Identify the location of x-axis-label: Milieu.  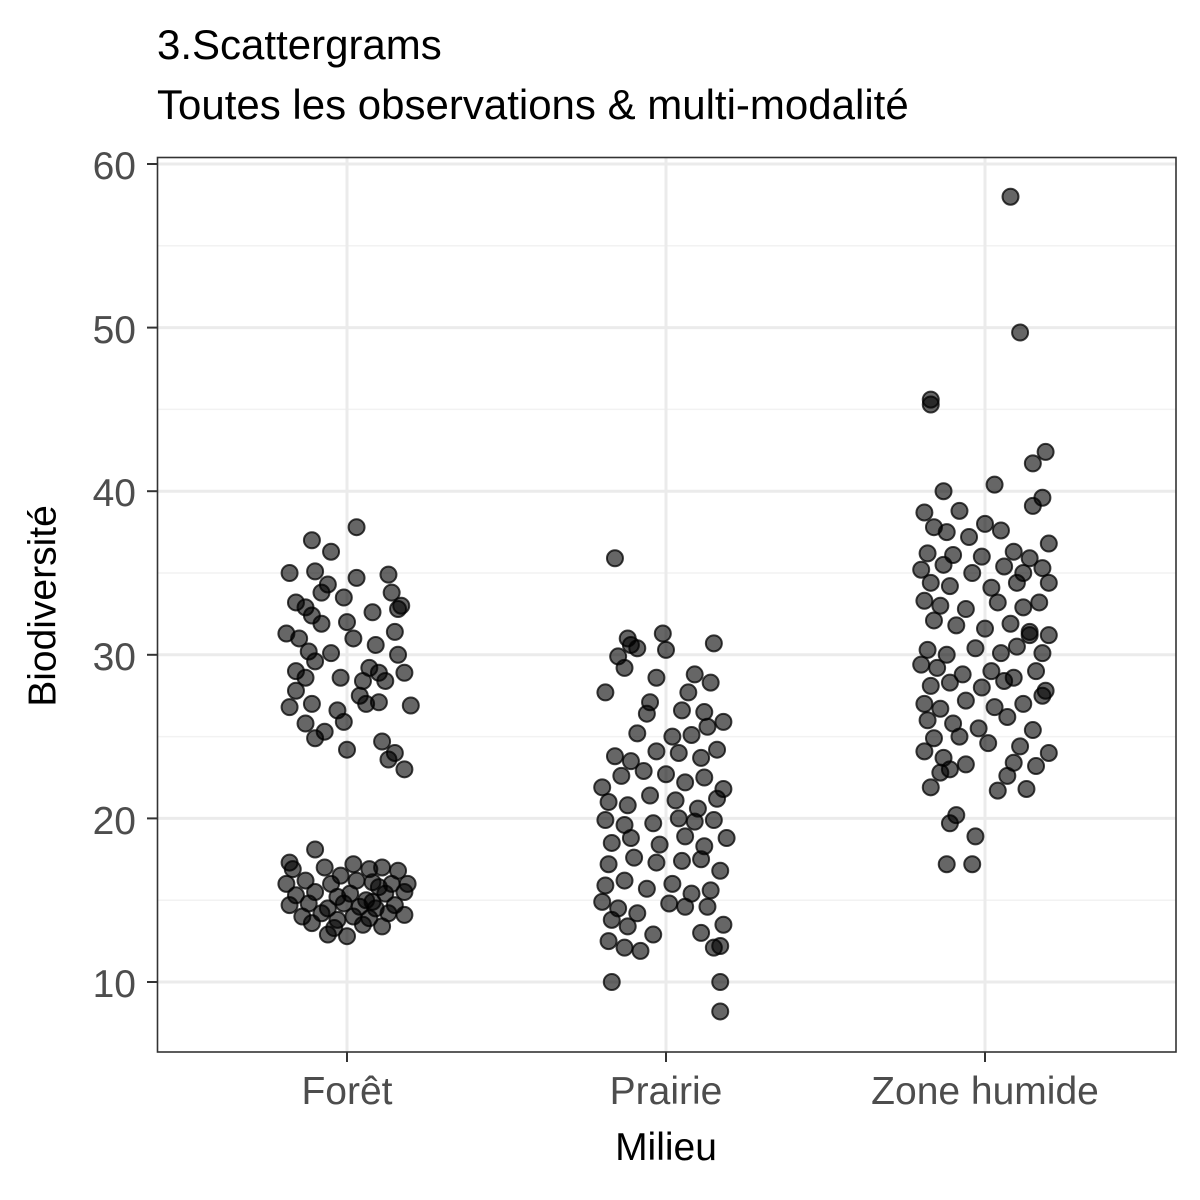
(666, 1147).